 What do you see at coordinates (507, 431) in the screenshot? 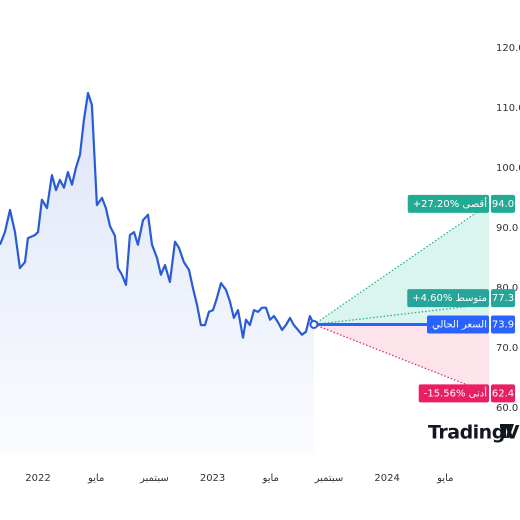
I see `logo-icon` at bounding box center [507, 431].